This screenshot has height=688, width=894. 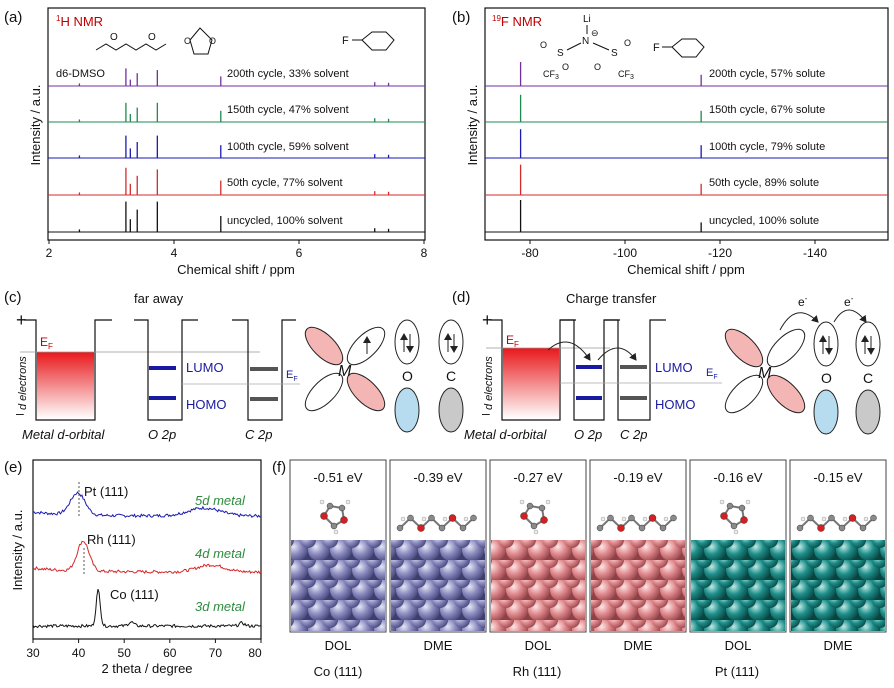 I want to click on a-xtick-1: 4, so click(x=174, y=253).